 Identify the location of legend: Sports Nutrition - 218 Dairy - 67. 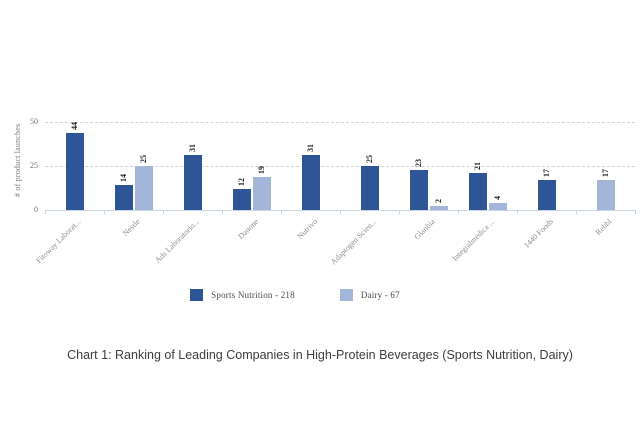
(295, 295).